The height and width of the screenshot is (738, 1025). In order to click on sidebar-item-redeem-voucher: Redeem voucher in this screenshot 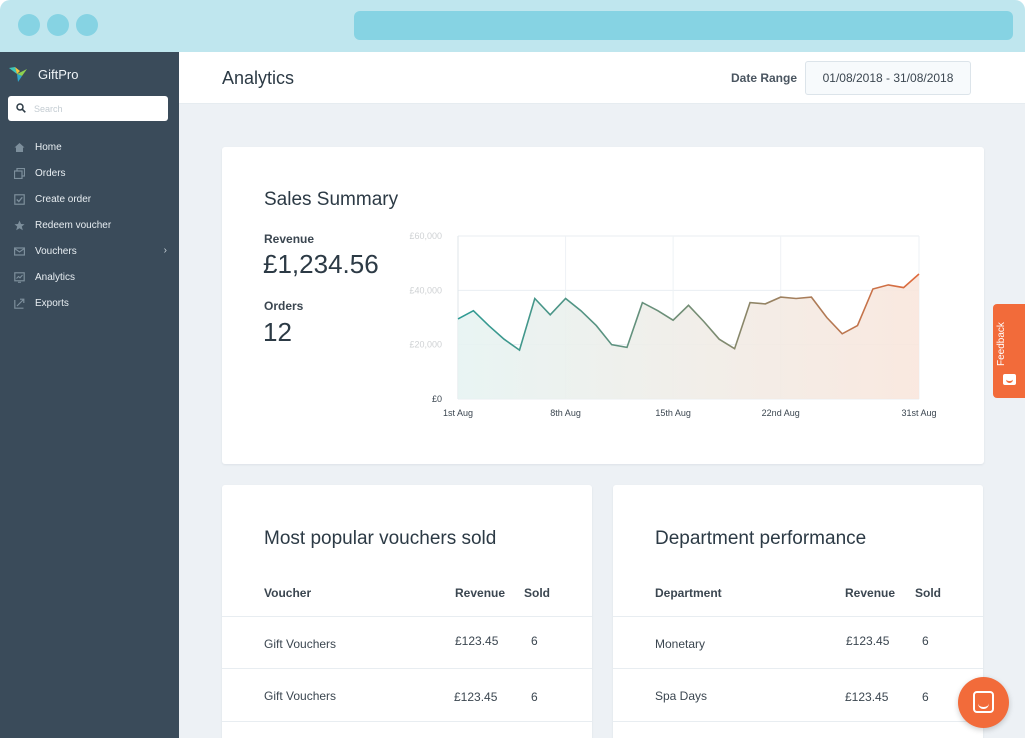, I will do `click(89, 225)`.